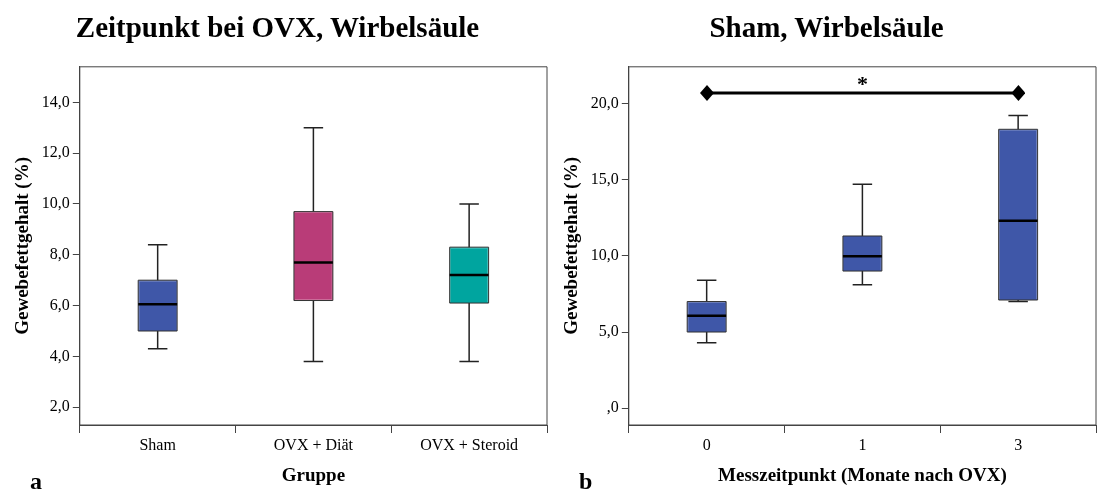 The height and width of the screenshot is (497, 1098). Describe the element at coordinates (469, 444) in the screenshot. I see `x-tick-label: OVX + Steroid` at that location.